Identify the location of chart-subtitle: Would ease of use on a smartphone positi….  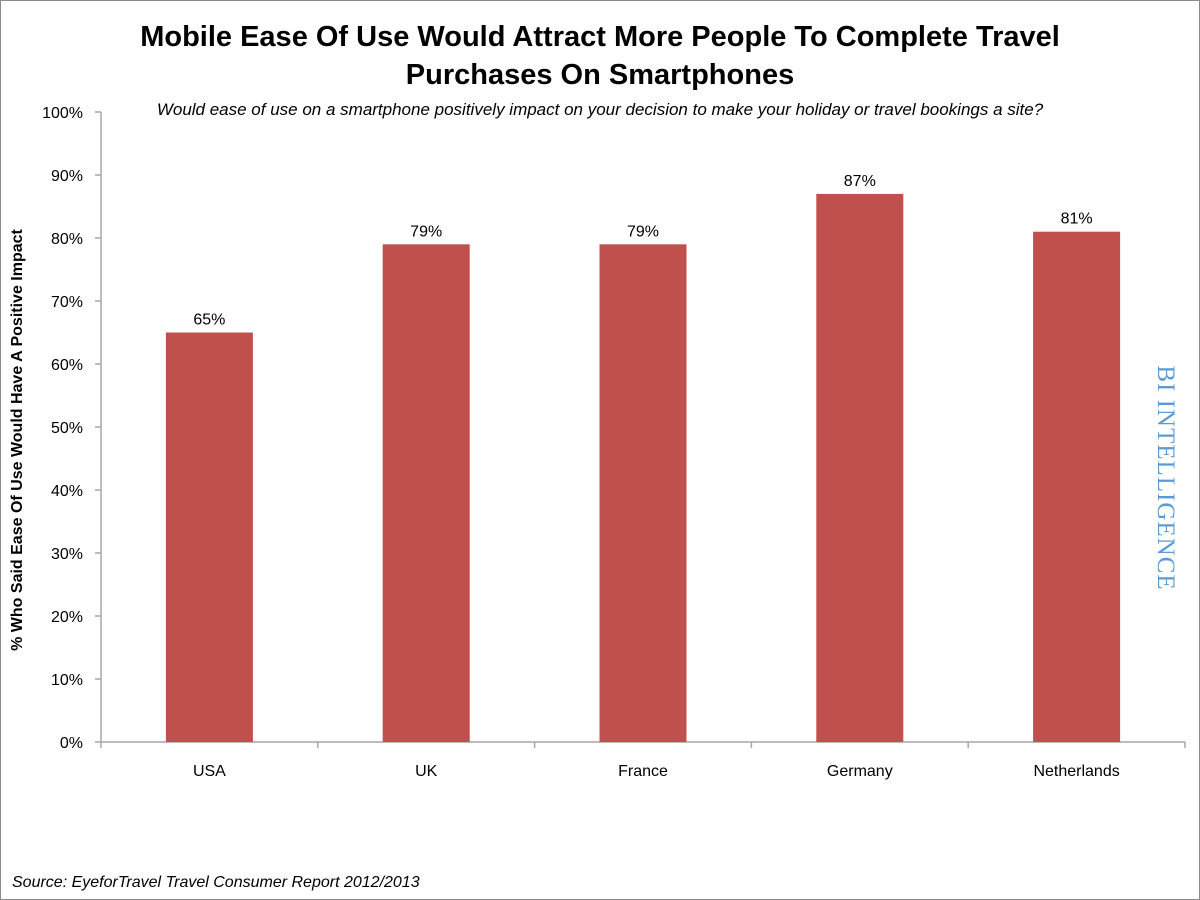
(600, 109).